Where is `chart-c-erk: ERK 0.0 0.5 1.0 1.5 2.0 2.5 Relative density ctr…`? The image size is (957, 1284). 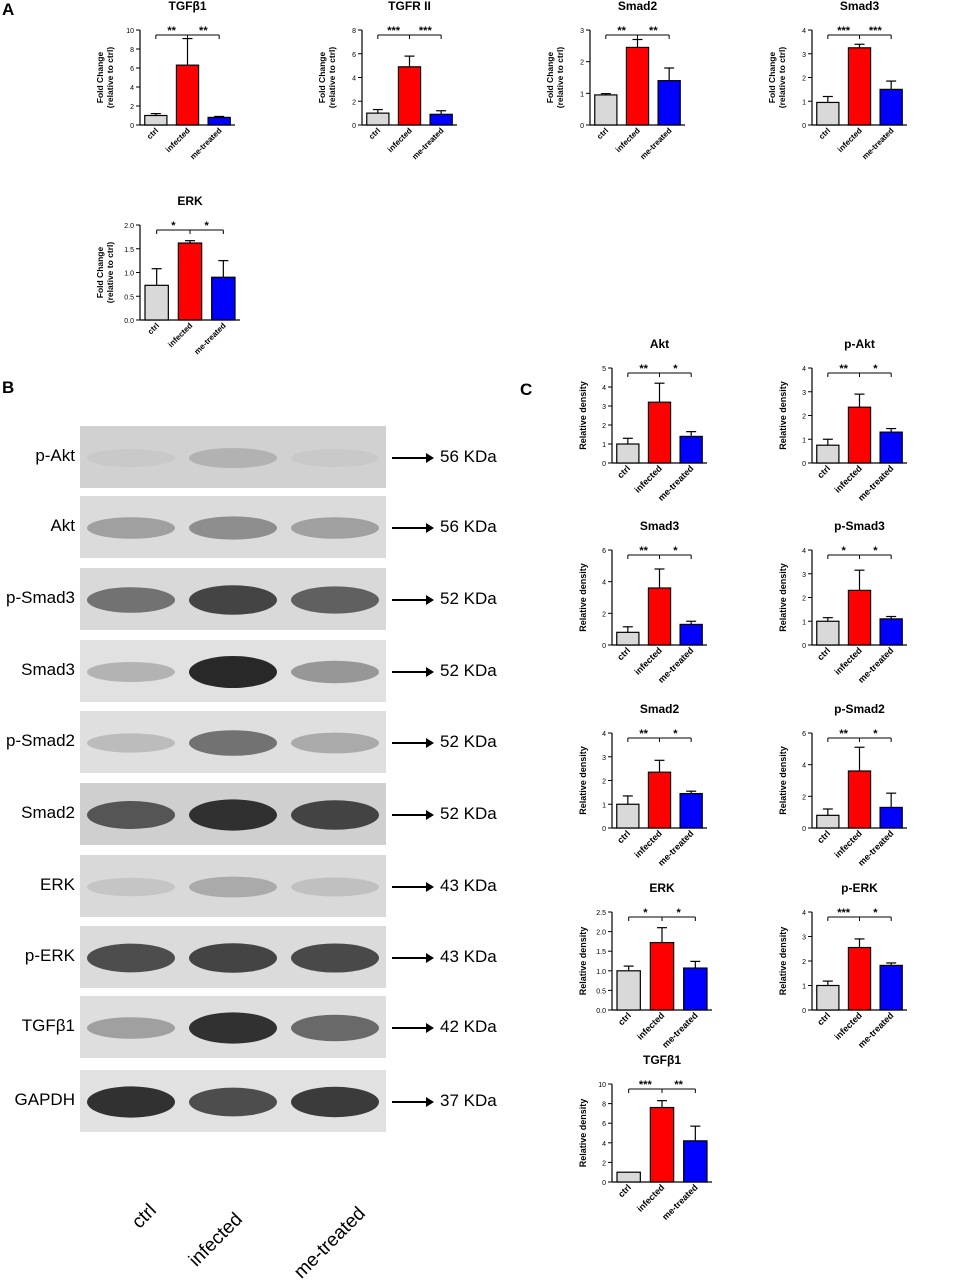 chart-c-erk: ERK 0.0 0.5 1.0 1.5 2.0 2.5 Relative density ctr… is located at coordinates (645, 965).